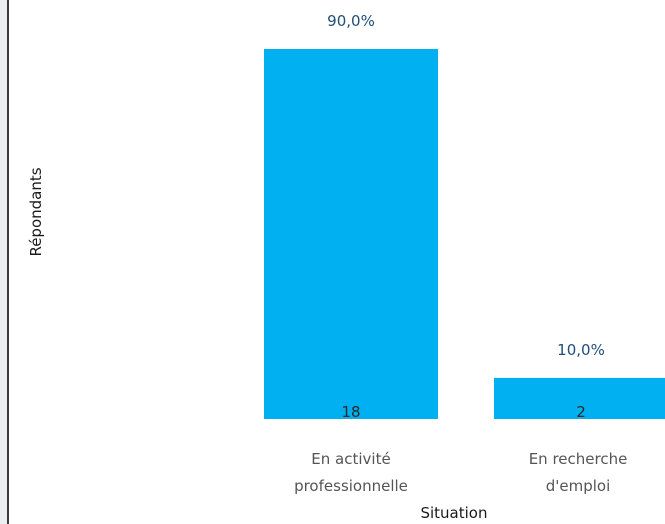  What do you see at coordinates (350, 412) in the screenshot?
I see `count-label-1: 18` at bounding box center [350, 412].